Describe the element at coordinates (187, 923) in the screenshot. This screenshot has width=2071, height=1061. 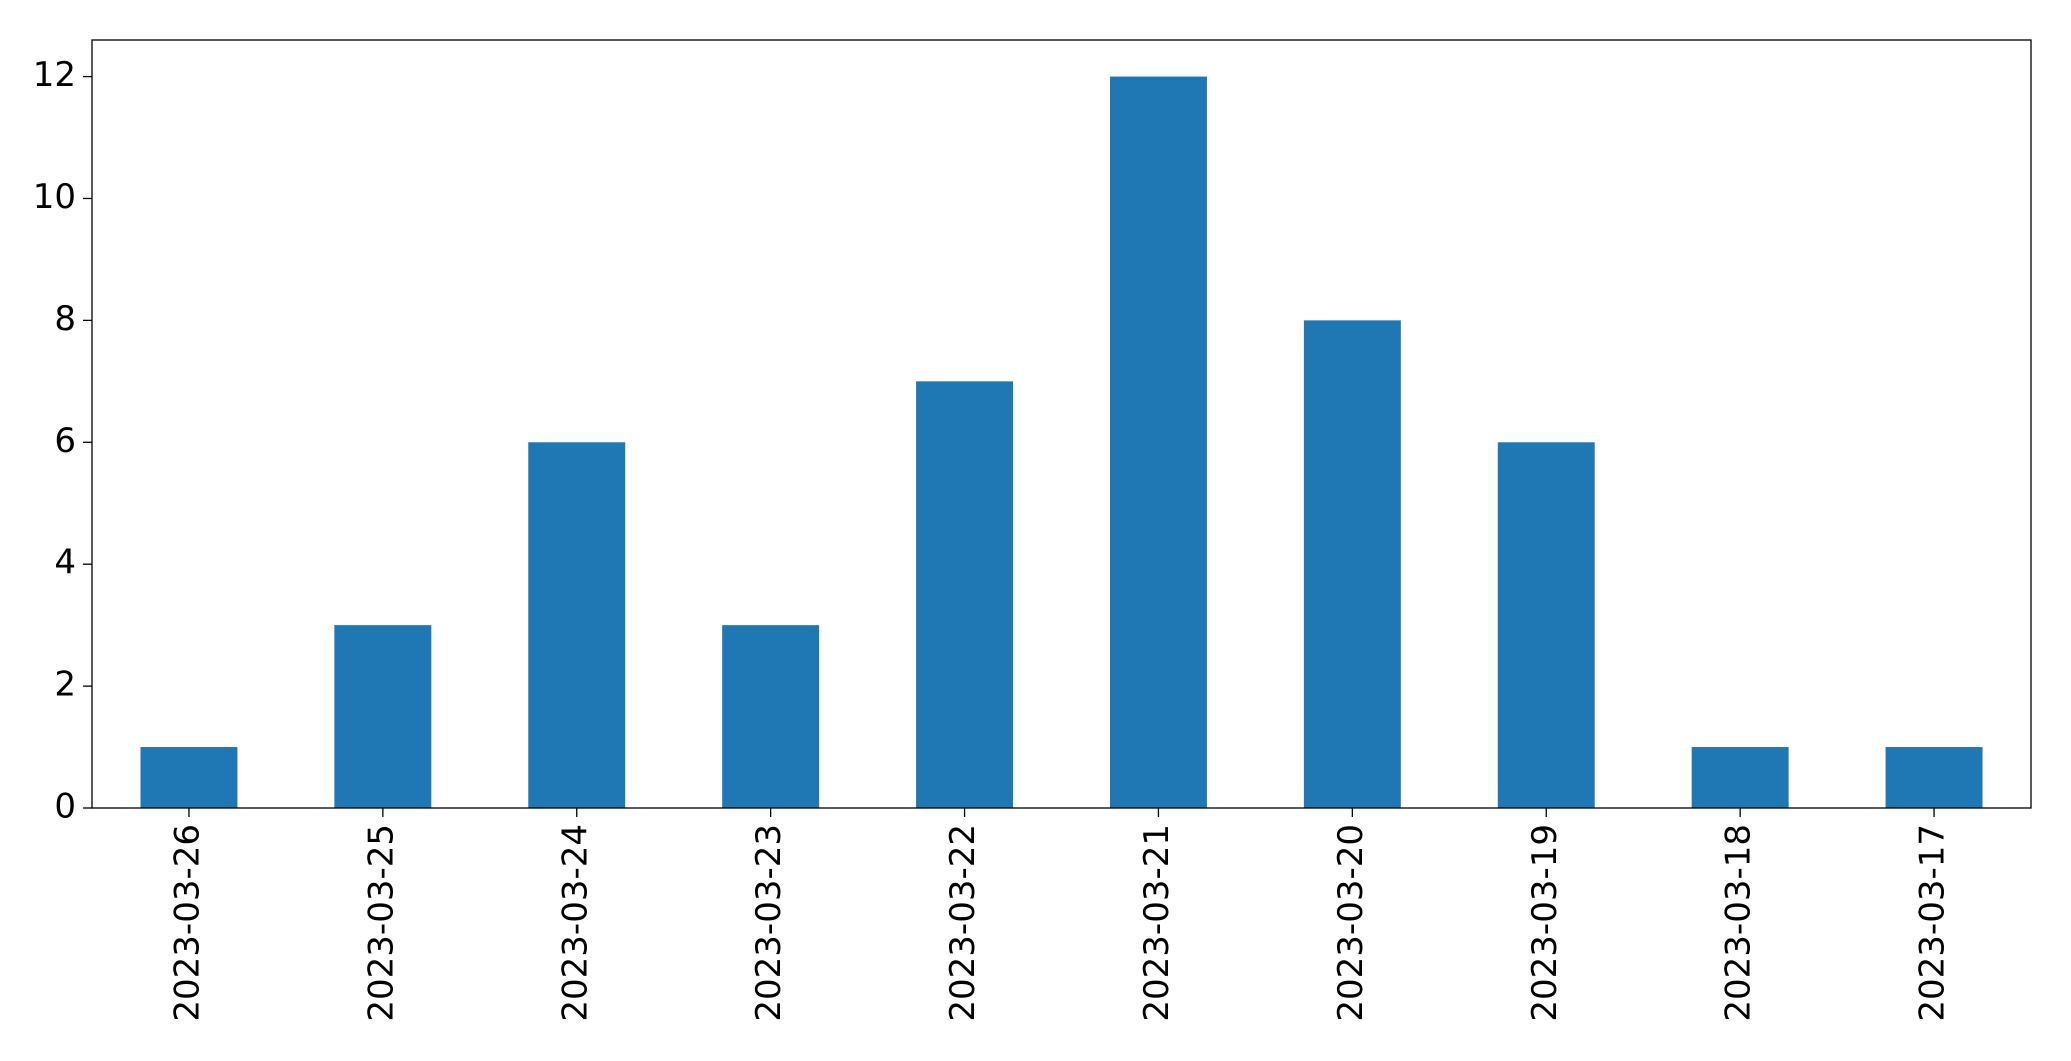
I see `x-tick-label: 2023-03-26` at that location.